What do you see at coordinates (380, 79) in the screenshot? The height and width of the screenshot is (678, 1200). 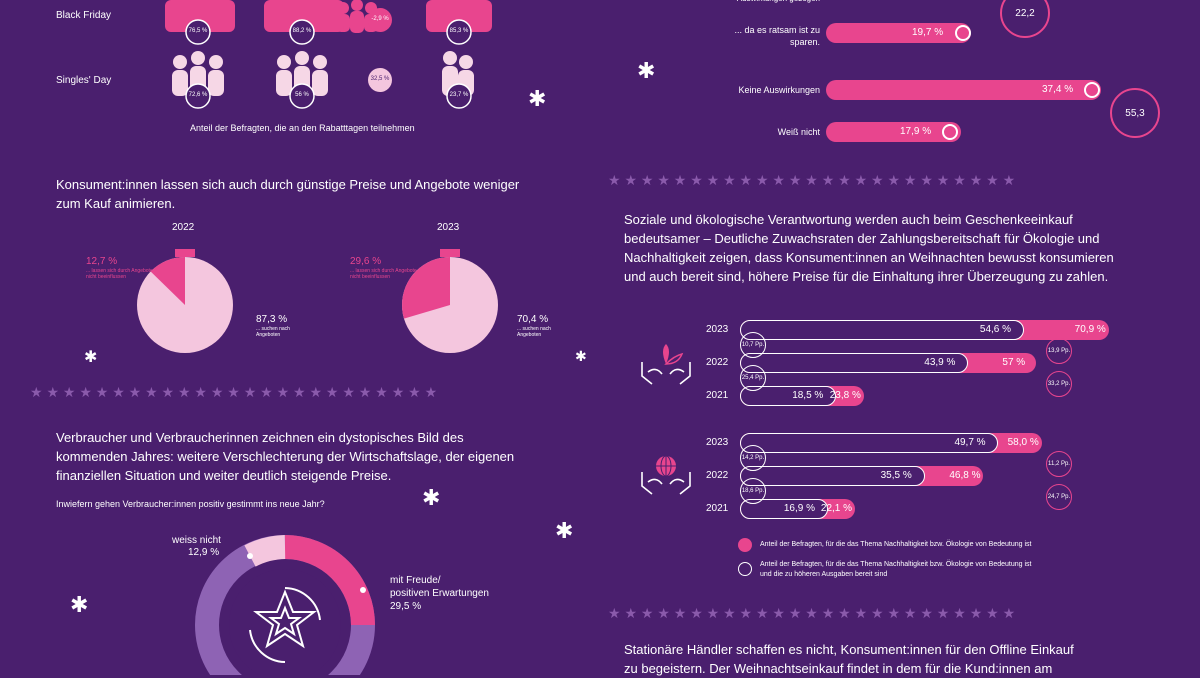 I see `sd-change: 32,5 %` at bounding box center [380, 79].